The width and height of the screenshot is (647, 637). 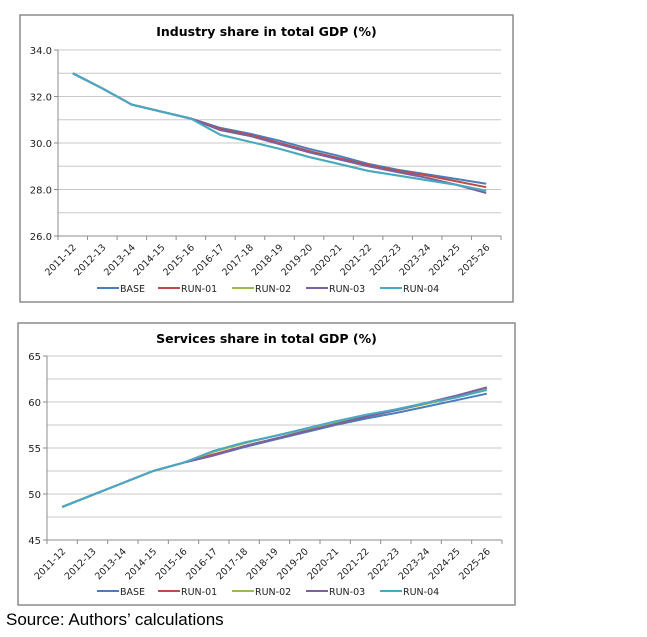 What do you see at coordinates (34, 449) in the screenshot?
I see `y-tick-label: 55` at bounding box center [34, 449].